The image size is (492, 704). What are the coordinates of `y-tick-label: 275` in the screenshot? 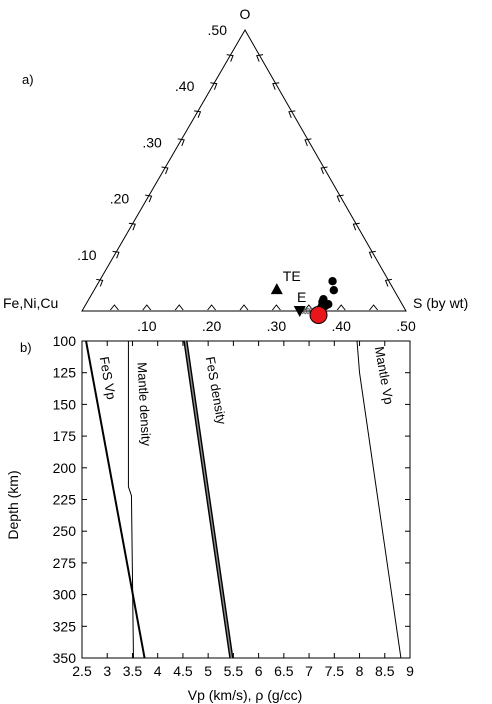 It's located at (65, 563).